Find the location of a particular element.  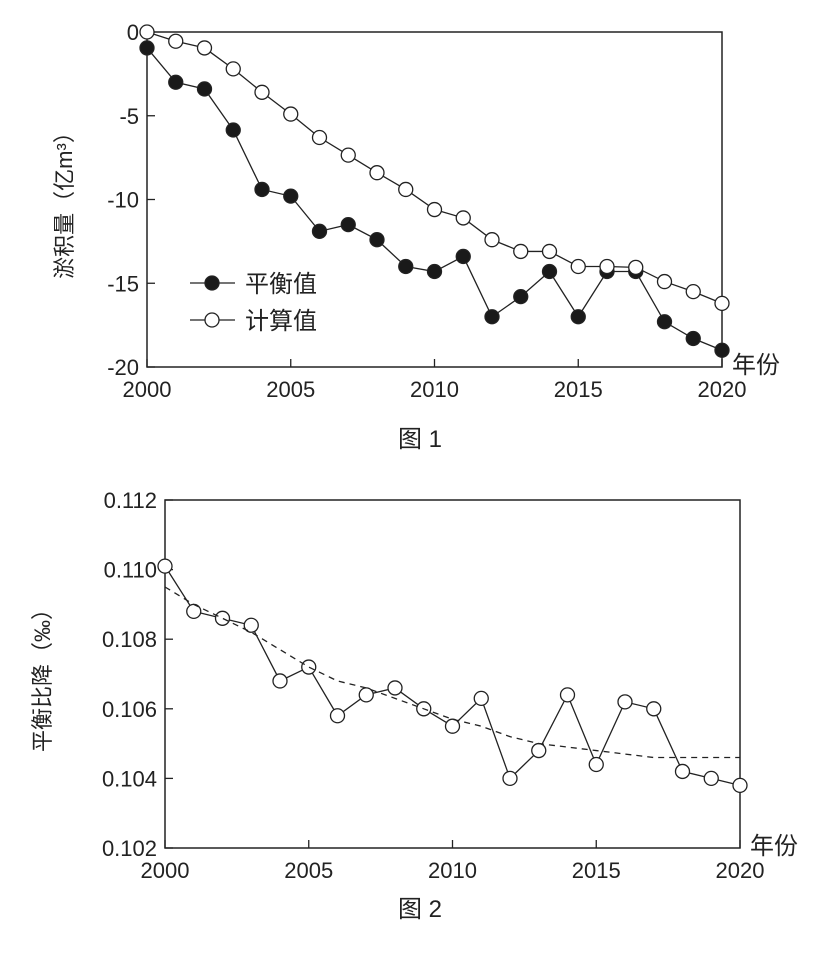

y-tick-label: -20 is located at coordinates (123, 367).